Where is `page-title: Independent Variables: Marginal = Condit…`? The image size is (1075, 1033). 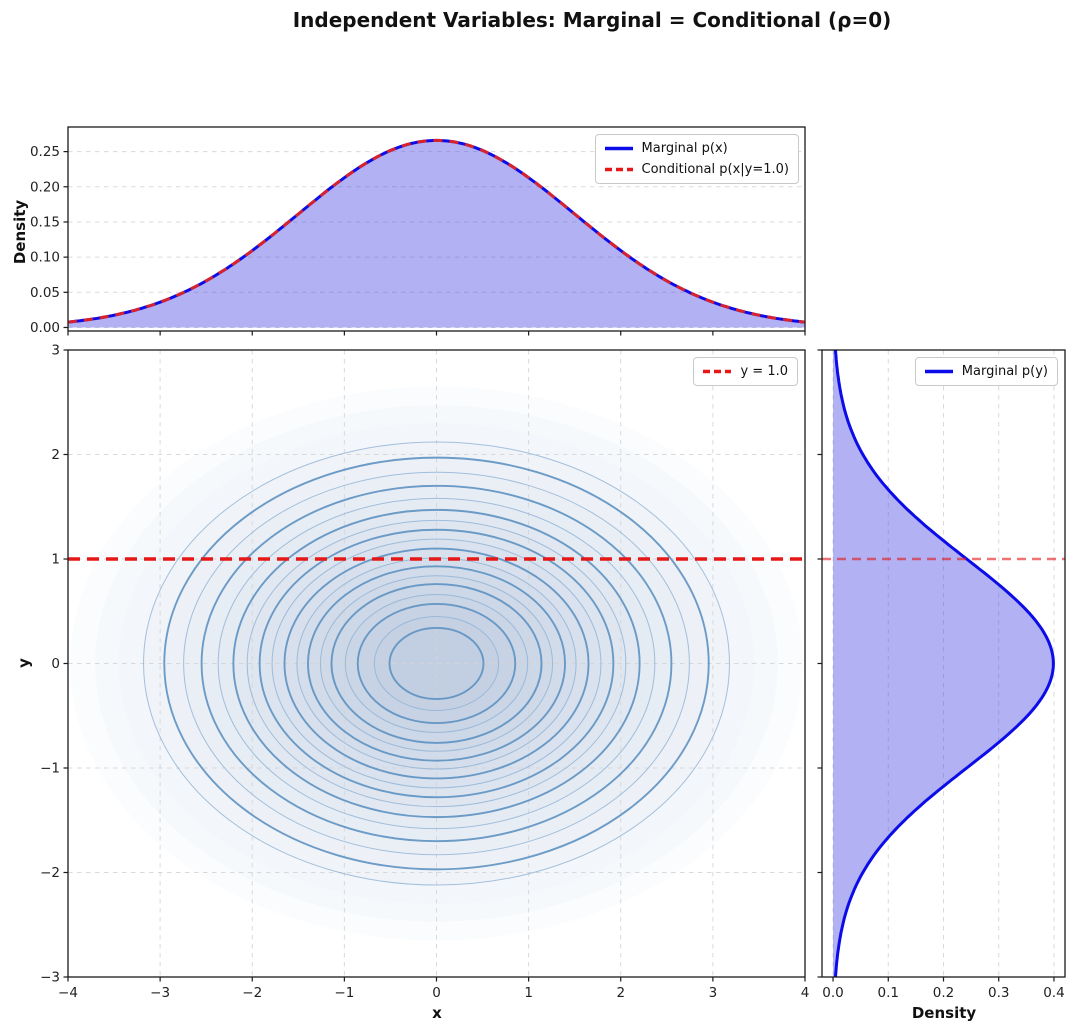 page-title: Independent Variables: Marginal = Condit… is located at coordinates (592, 20).